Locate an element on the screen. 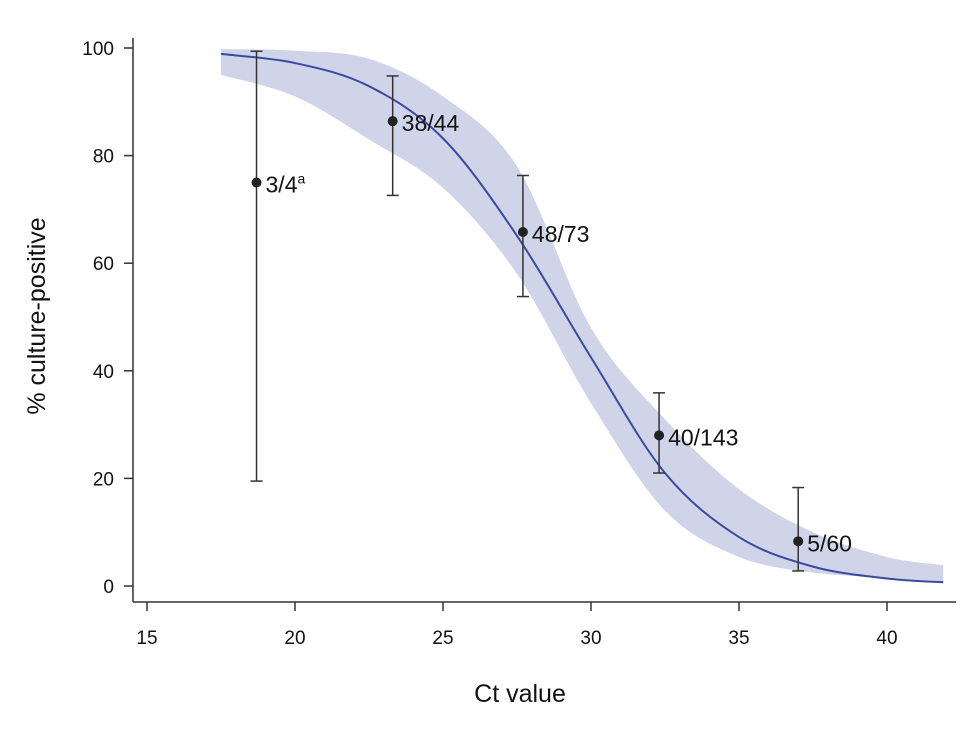 The height and width of the screenshot is (733, 966). y-tick-label: 80 is located at coordinates (103, 157).